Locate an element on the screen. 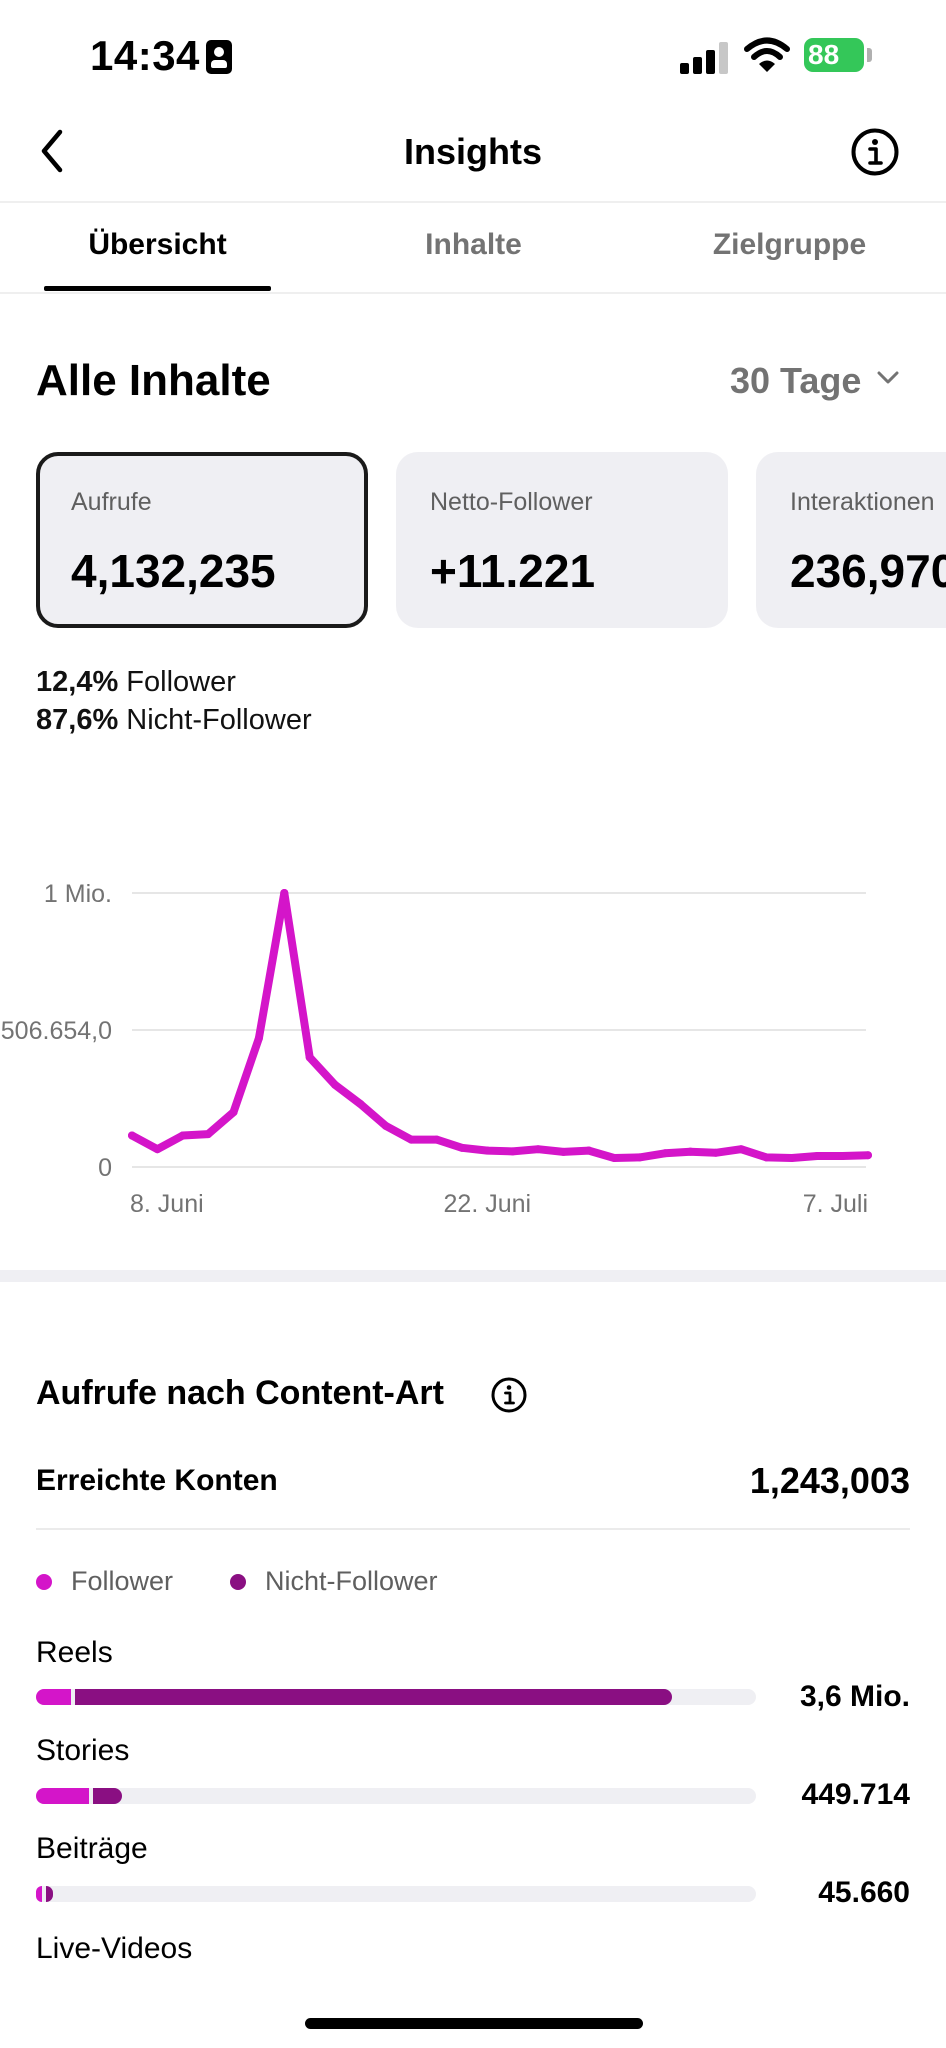 This screenshot has height=2048, width=946. metric-card-interactions: Interaktionen 236,970 is located at coordinates (851, 540).